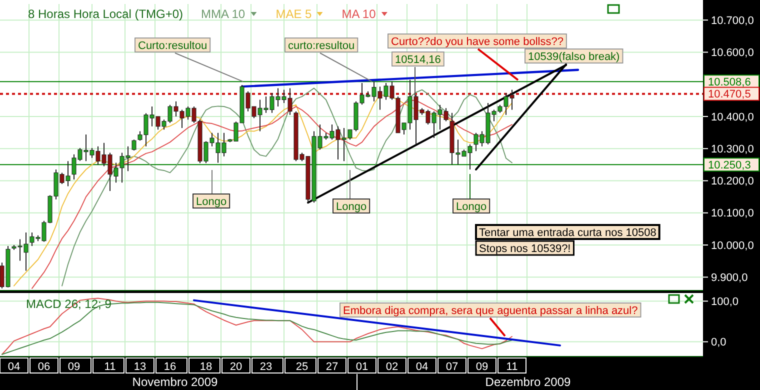 The image size is (760, 390). I want to click on ref-line-label: 10.470,5, so click(729, 94).